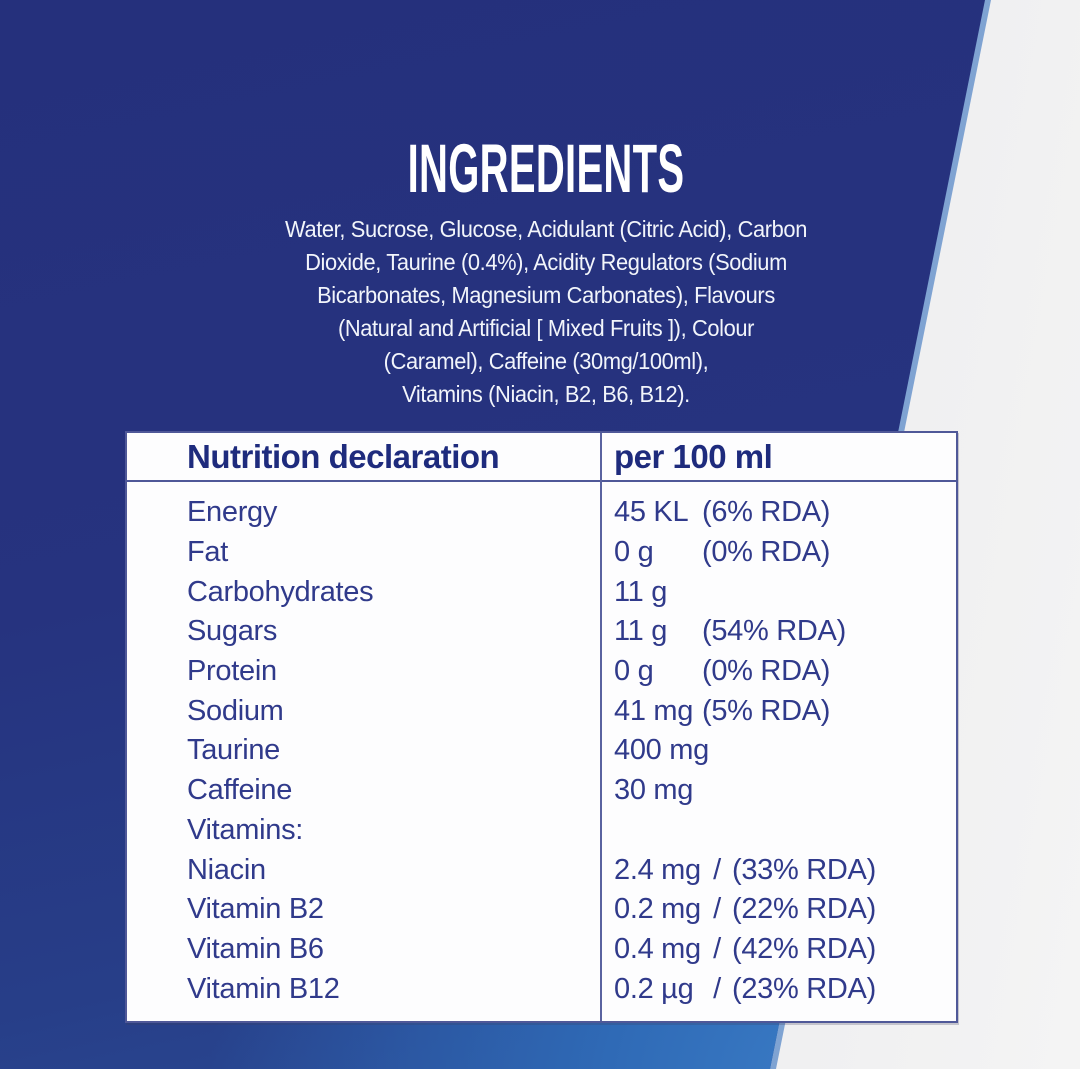 This screenshot has height=1069, width=1080. Describe the element at coordinates (657, 869) in the screenshot. I see `nutrient-amount: 2.4 mg` at that location.